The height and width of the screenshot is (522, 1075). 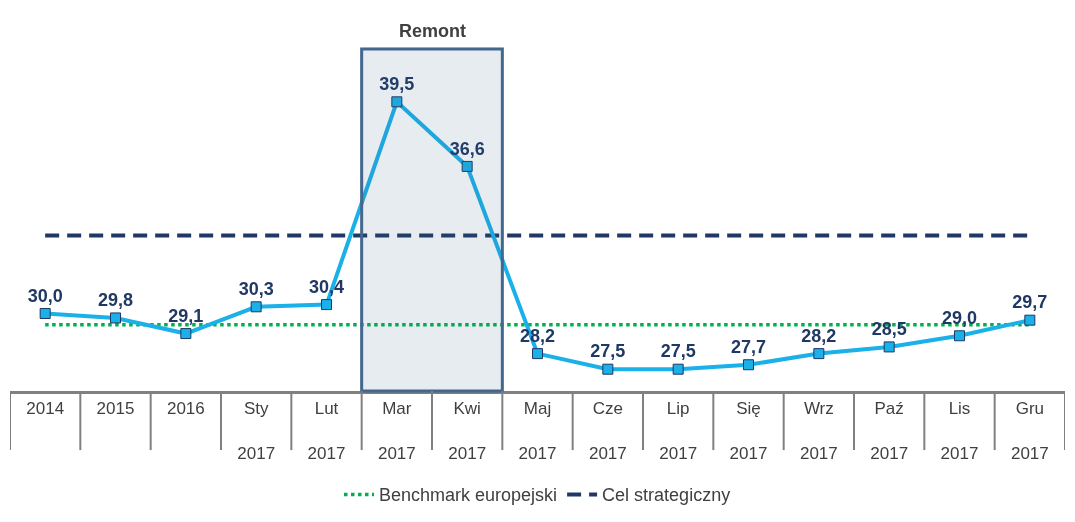 I want to click on category-label: Cze 2017, so click(x=607, y=431).